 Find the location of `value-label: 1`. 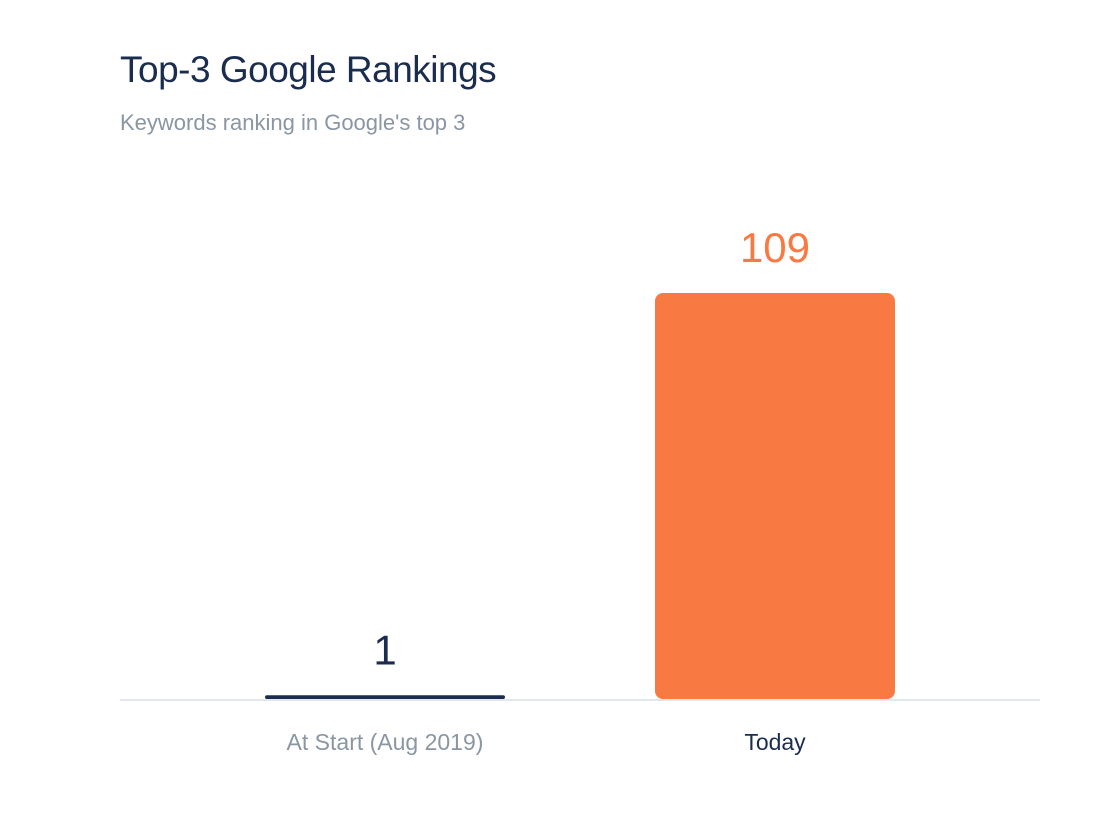

value-label: 1 is located at coordinates (384, 649).